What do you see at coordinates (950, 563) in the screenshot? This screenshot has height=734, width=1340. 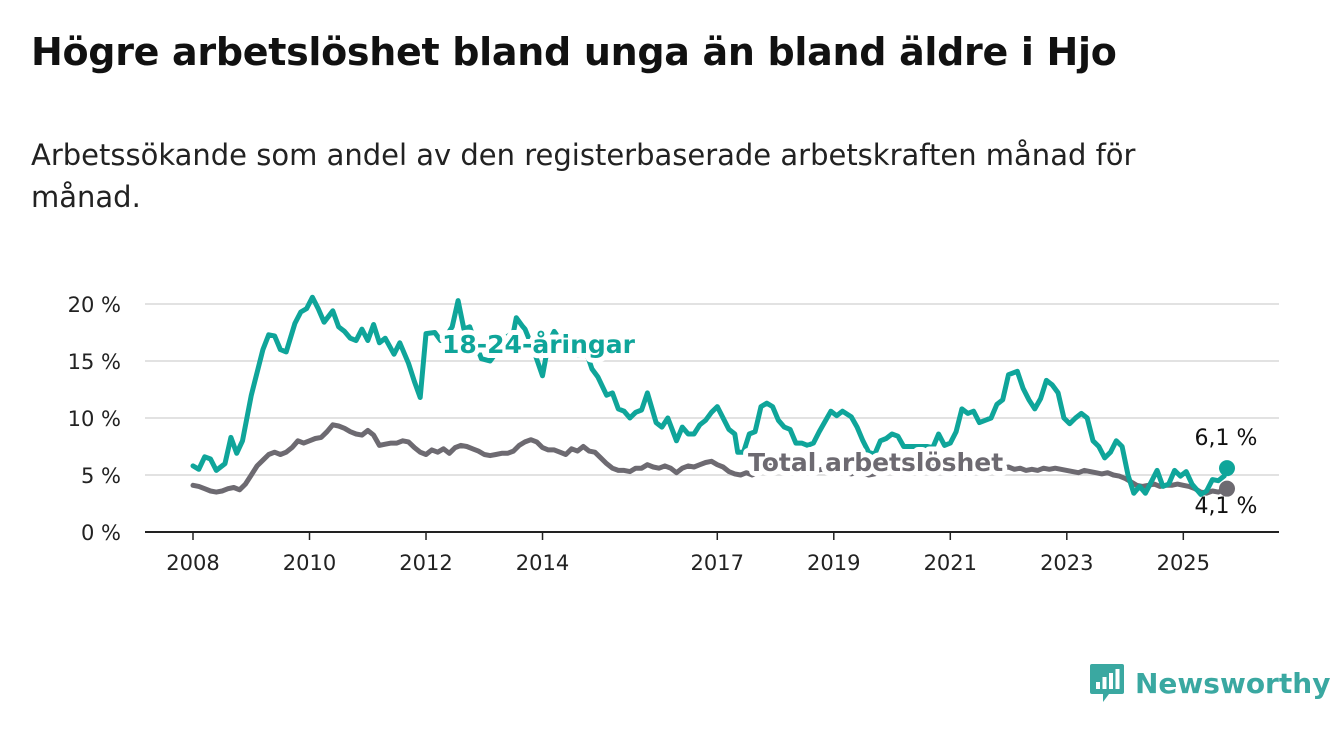 I see `x-tick-label: 2021` at bounding box center [950, 563].